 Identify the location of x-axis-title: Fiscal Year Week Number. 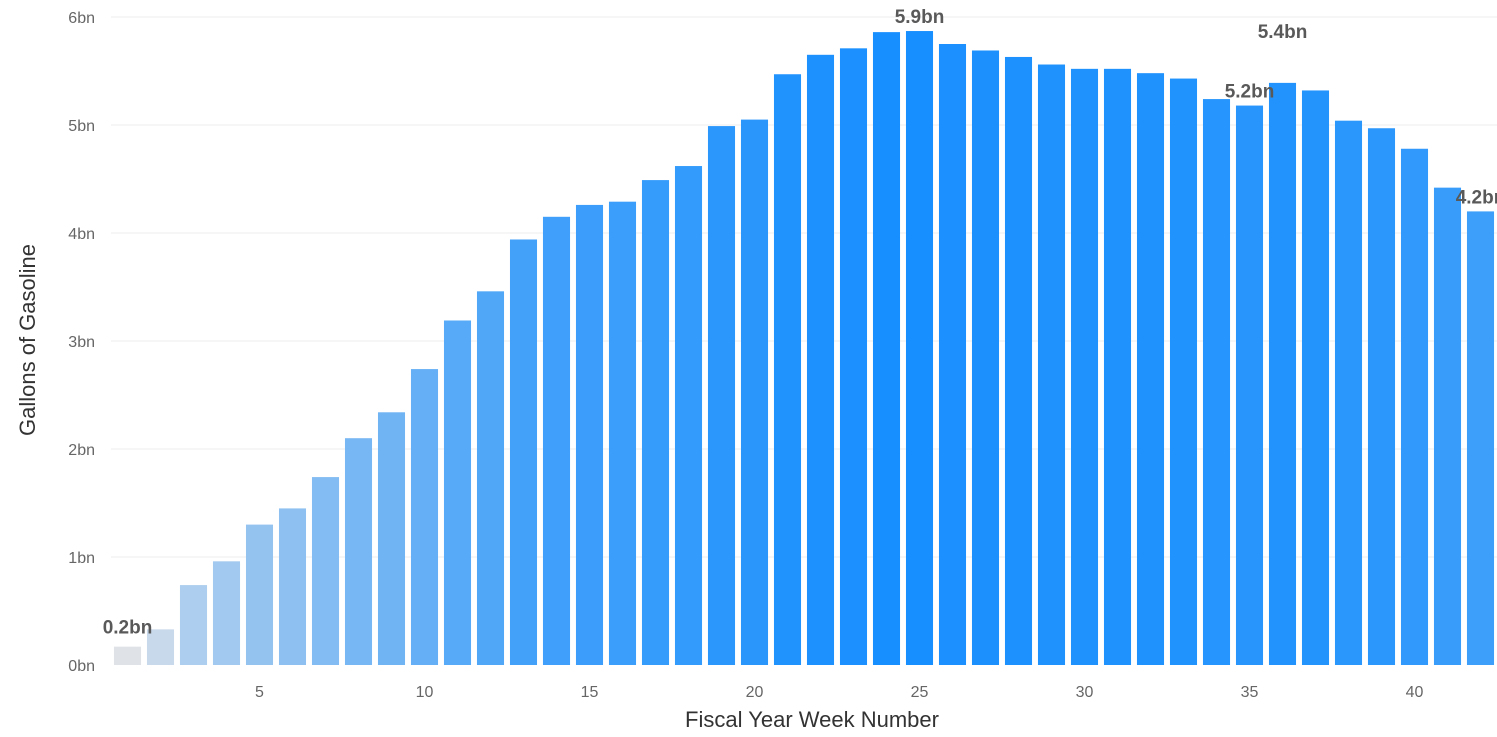
(812, 719).